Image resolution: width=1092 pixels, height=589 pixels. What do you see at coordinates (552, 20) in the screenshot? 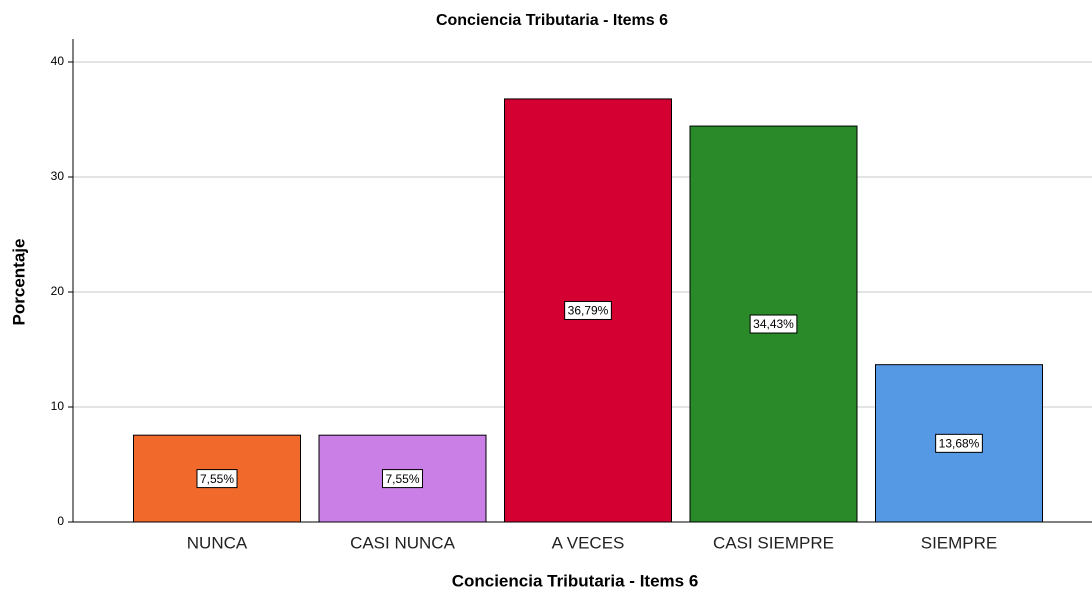
I see `chart-title: Conciencia Tributaria - Items 6` at bounding box center [552, 20].